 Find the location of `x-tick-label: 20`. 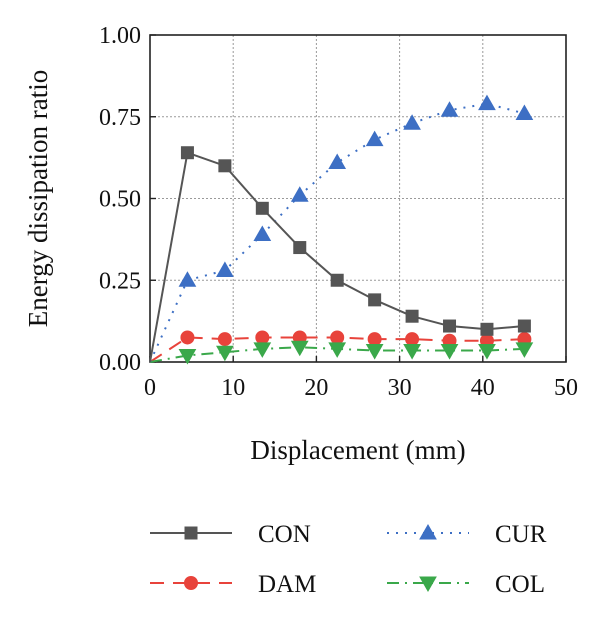

x-tick-label: 20 is located at coordinates (316, 388).